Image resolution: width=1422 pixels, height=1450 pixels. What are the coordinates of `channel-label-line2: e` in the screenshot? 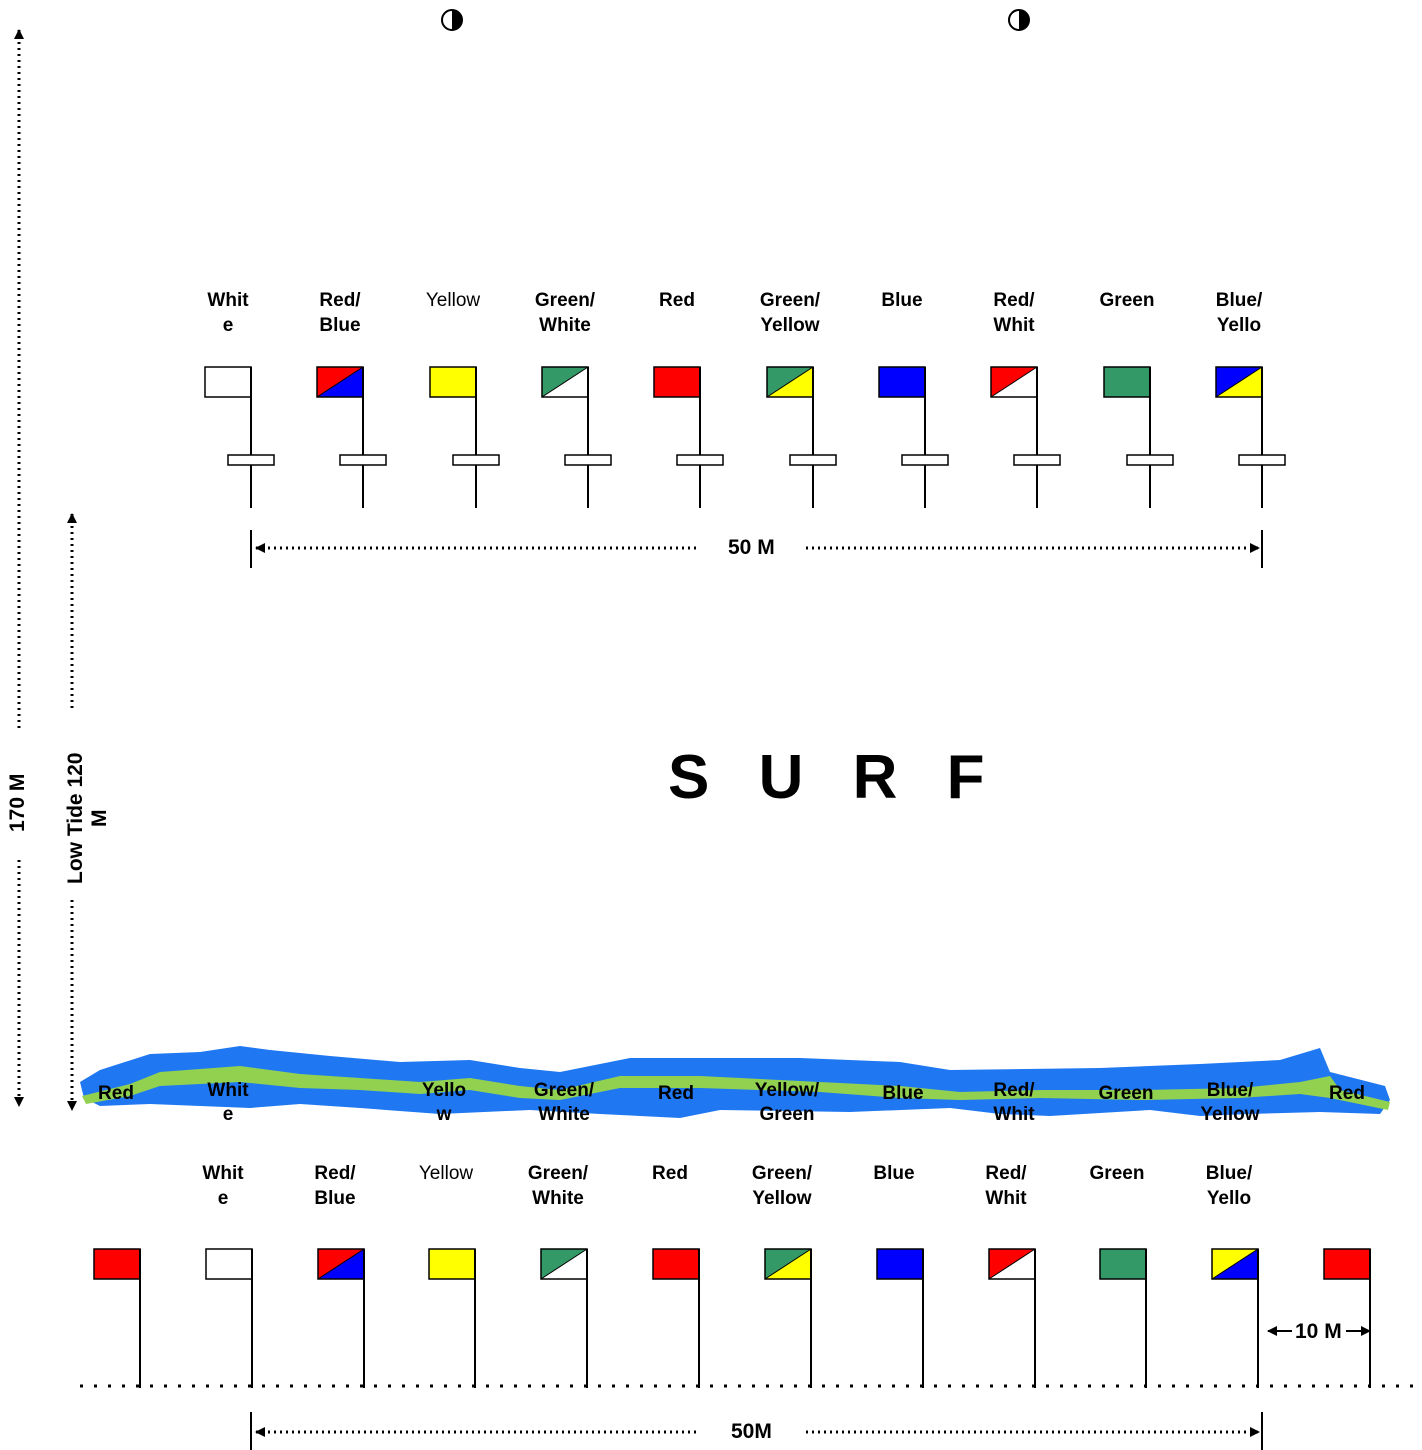 It's located at (228, 1114).